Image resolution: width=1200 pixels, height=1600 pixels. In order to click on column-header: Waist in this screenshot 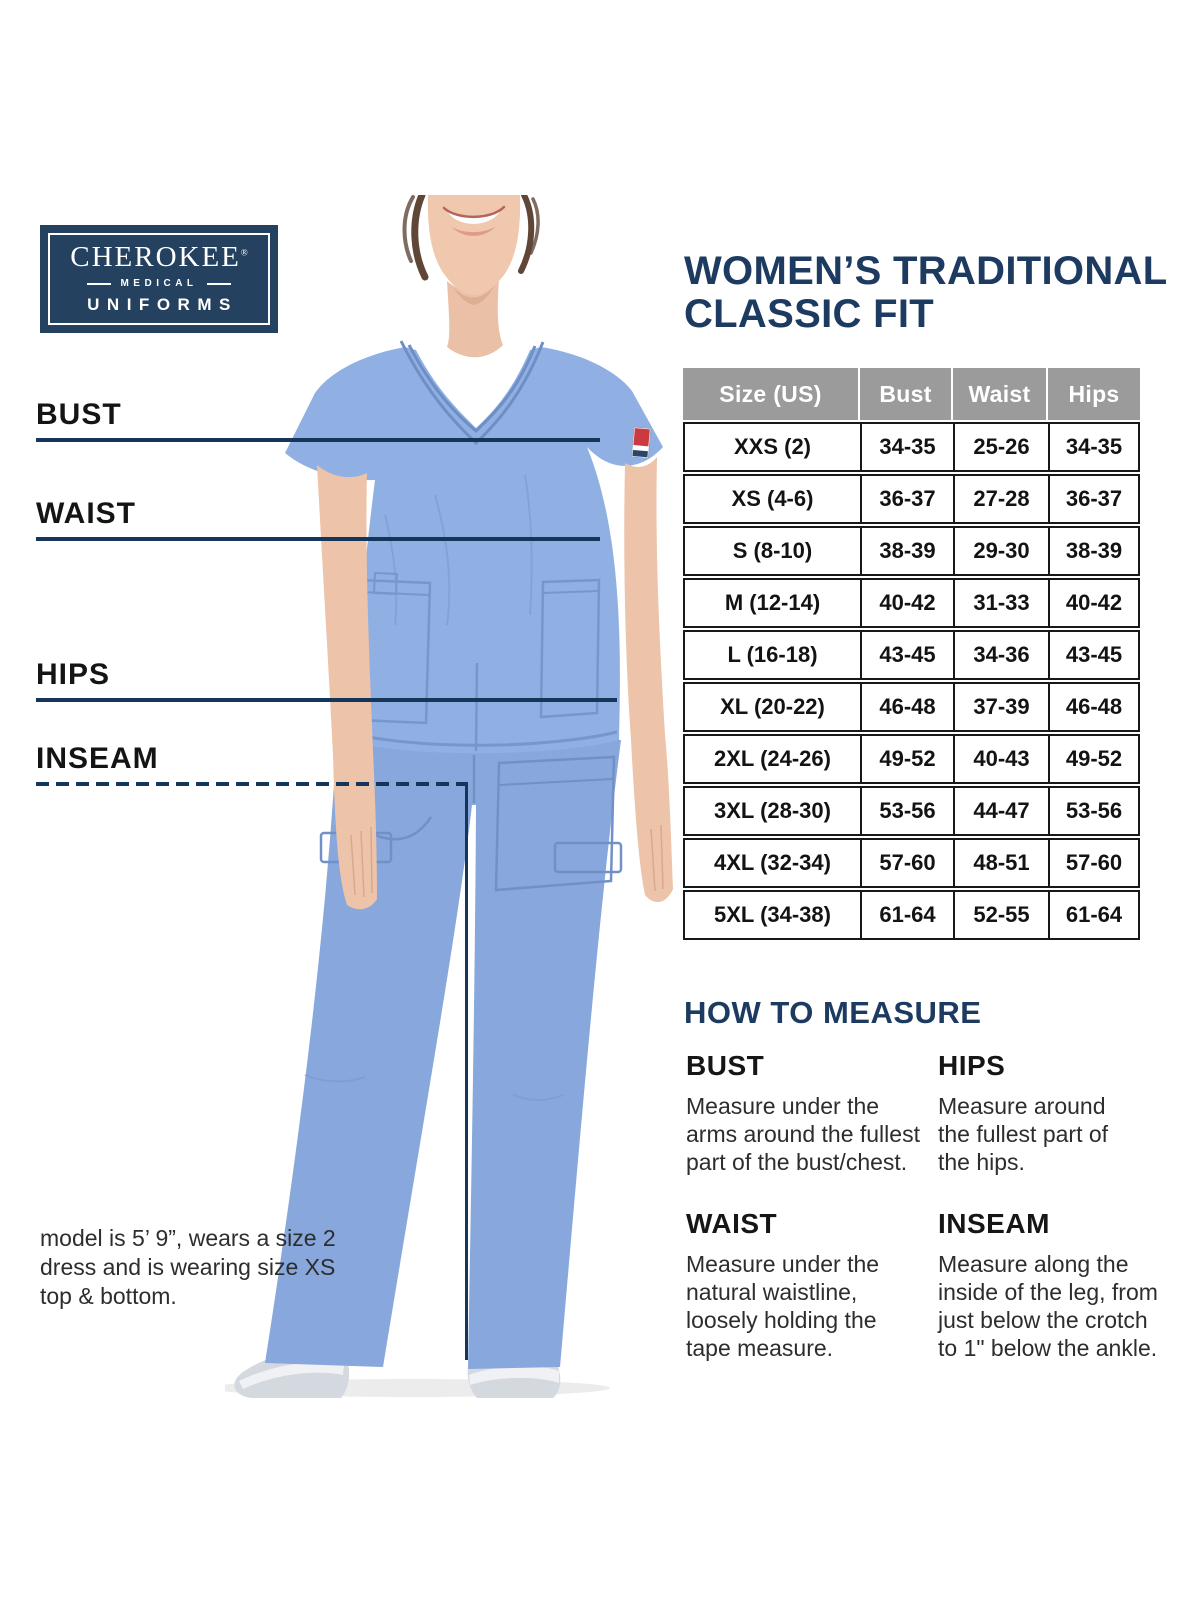, I will do `click(998, 394)`.